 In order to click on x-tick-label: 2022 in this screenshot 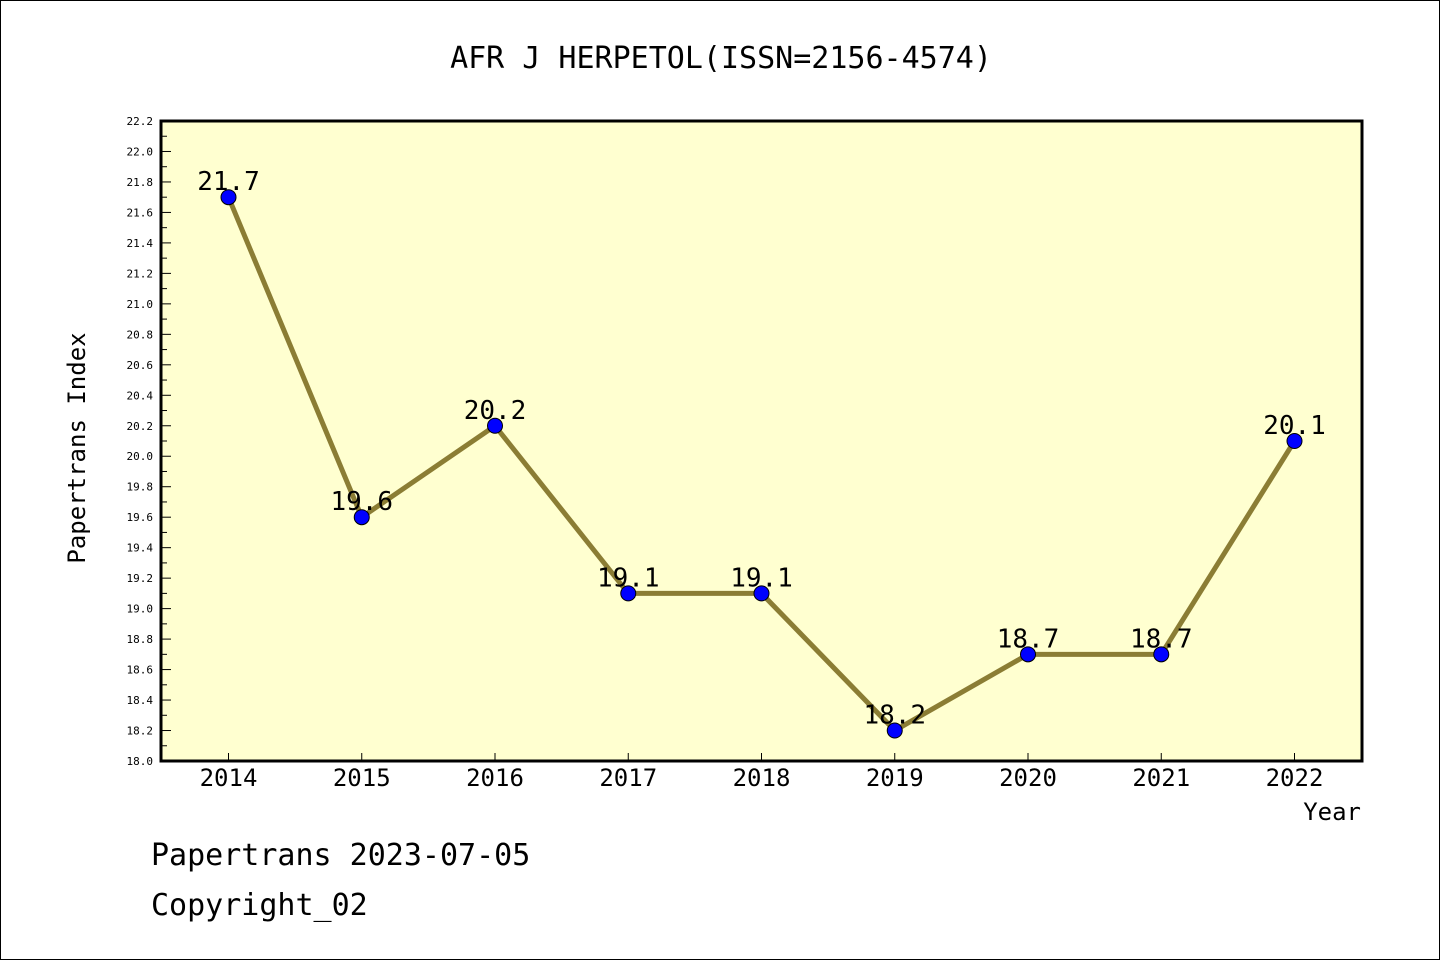, I will do `click(1295, 778)`.